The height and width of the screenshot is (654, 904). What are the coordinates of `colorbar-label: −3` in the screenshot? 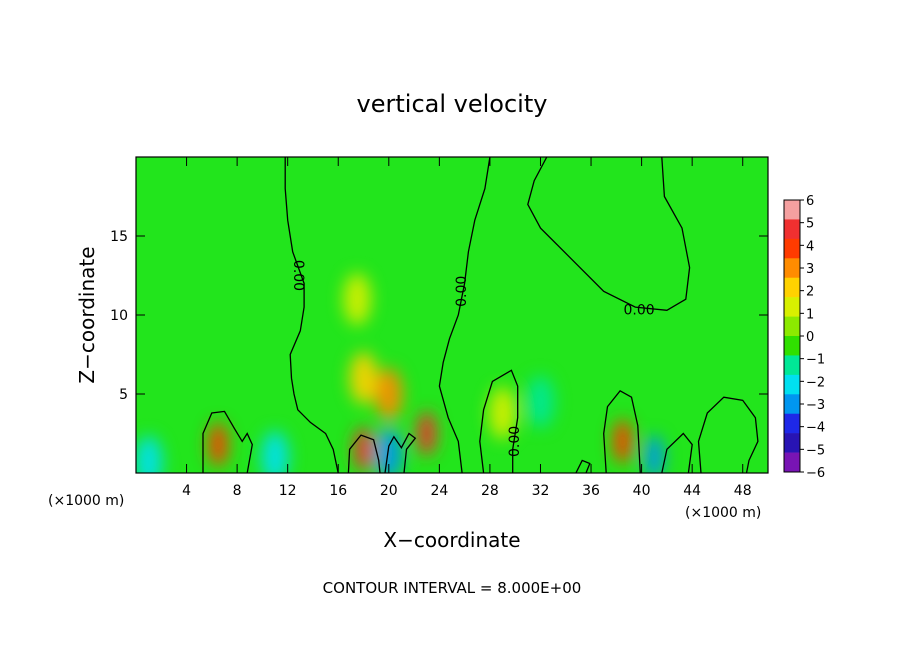 It's located at (815, 405).